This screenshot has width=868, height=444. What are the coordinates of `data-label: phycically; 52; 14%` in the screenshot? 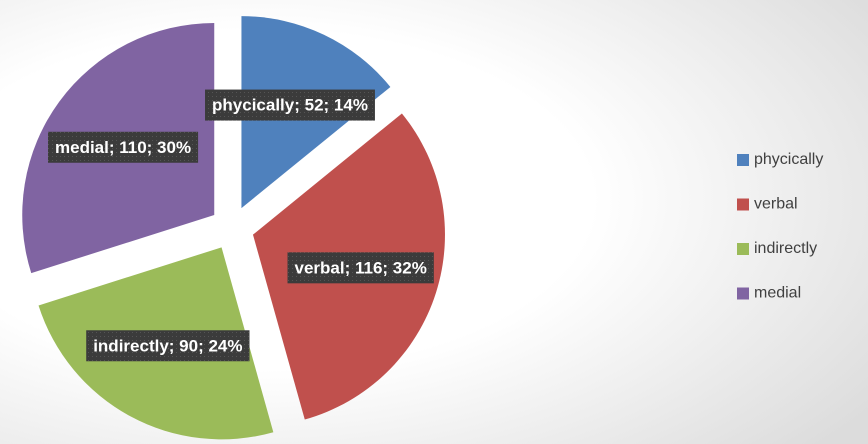 It's located at (290, 105).